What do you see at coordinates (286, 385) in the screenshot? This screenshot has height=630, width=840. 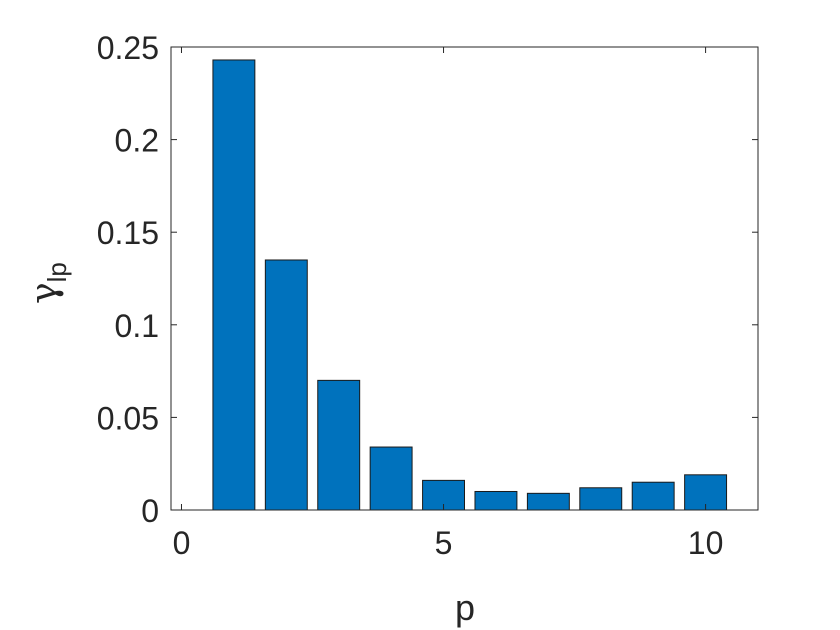 I see `bar-p2` at bounding box center [286, 385].